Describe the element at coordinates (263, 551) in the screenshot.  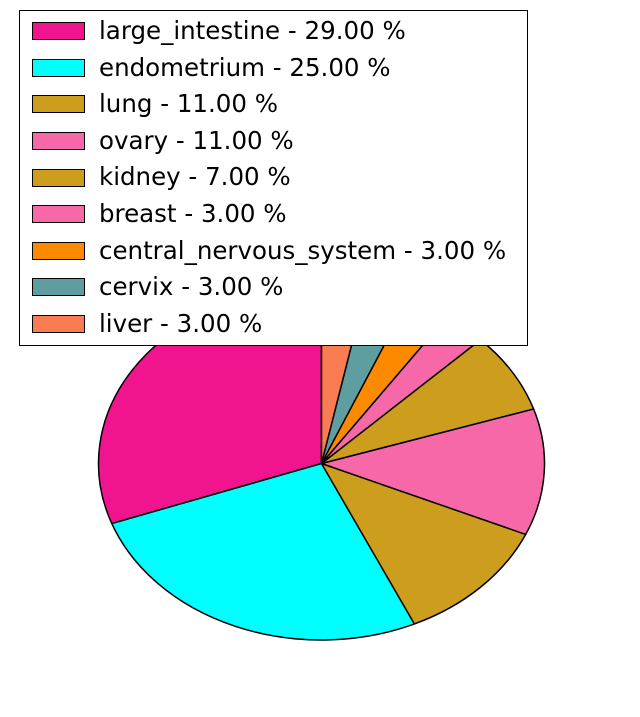
I see `pie-slice-endometrium` at that location.